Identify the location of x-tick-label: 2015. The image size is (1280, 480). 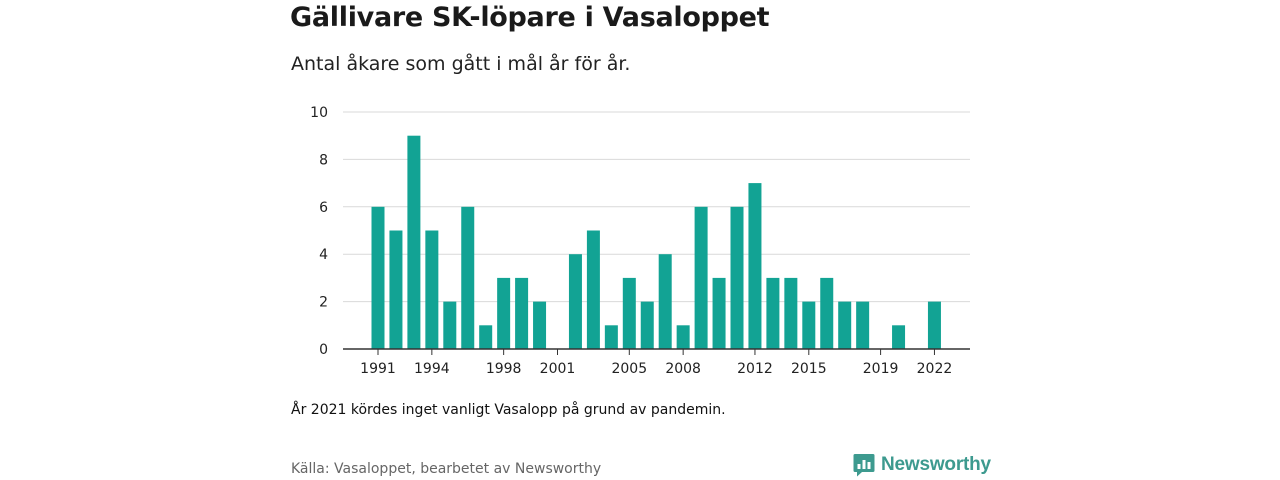
(809, 369).